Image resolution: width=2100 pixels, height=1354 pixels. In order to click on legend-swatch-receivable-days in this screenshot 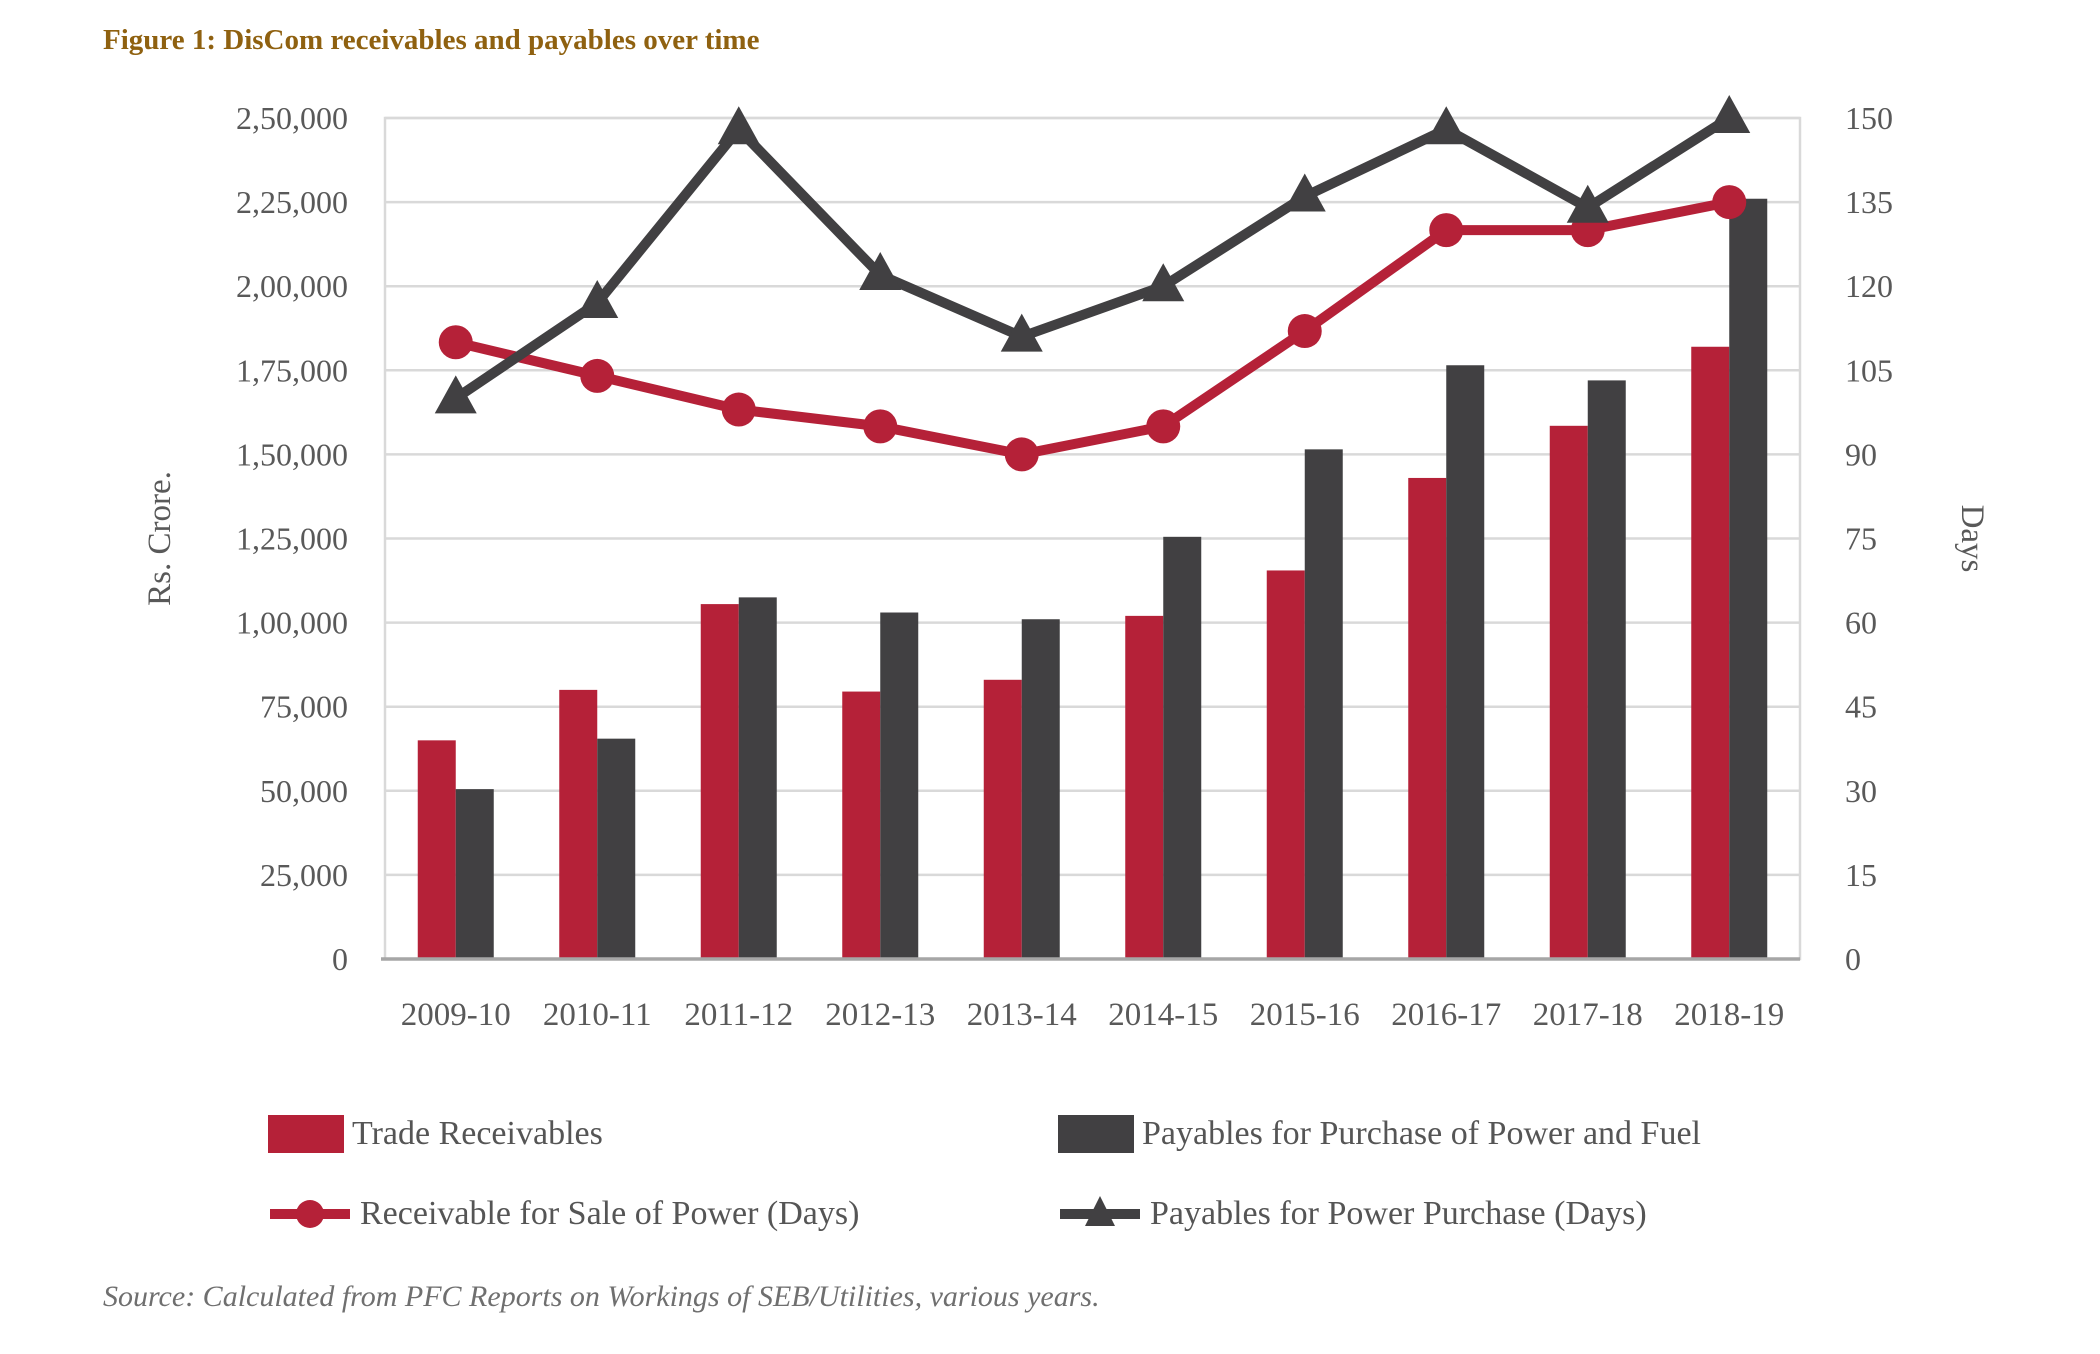, I will do `click(310, 1214)`.